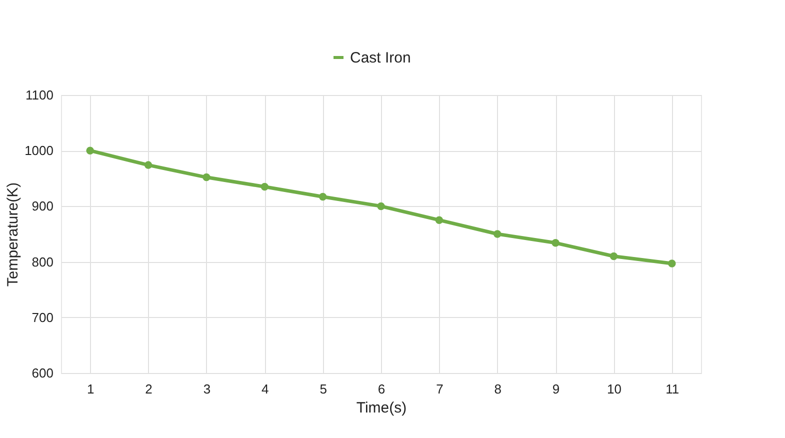  Describe the element at coordinates (556, 389) in the screenshot. I see `x-tick-label: 9` at that location.